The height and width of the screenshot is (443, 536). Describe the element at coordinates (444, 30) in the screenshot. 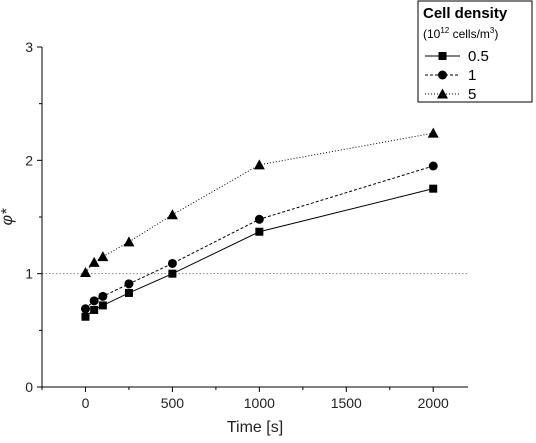

I see `legend-subtitle-sup: 12` at that location.